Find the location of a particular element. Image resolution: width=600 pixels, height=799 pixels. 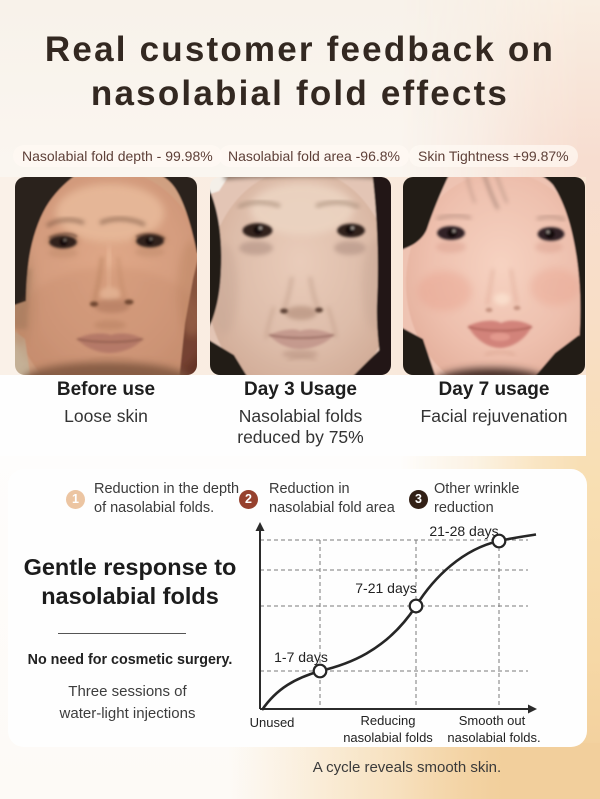

svg-text: nasolabial folds. is located at coordinates (493, 737).